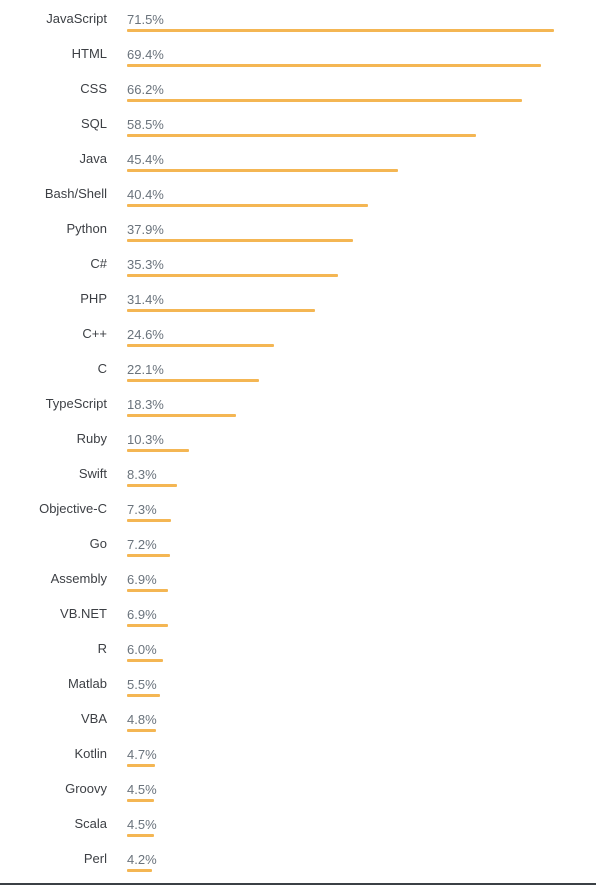 This screenshot has width=596, height=885. What do you see at coordinates (145, 334) in the screenshot?
I see `value-label: 24.6%` at bounding box center [145, 334].